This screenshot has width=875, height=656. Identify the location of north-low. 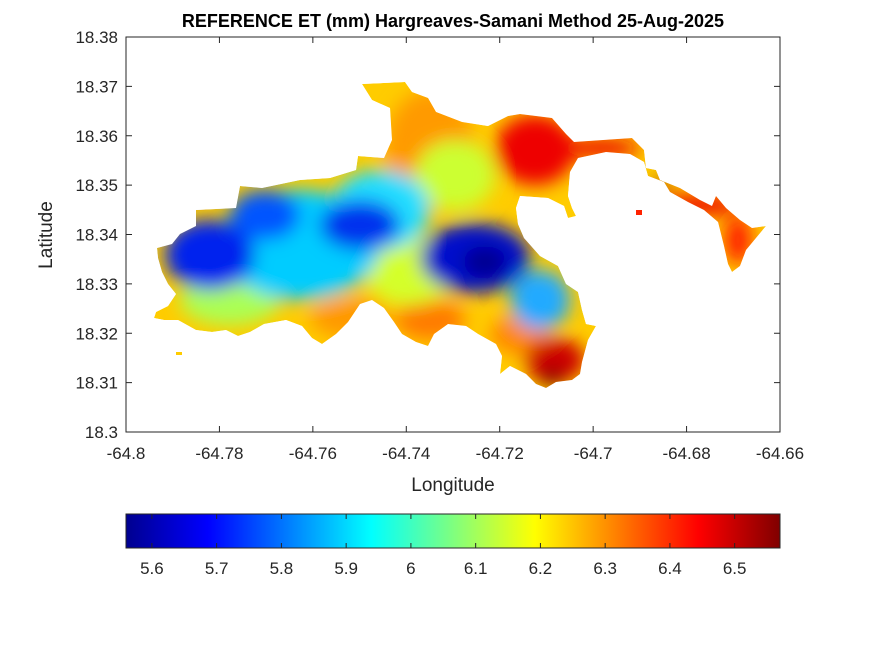
(360, 225).